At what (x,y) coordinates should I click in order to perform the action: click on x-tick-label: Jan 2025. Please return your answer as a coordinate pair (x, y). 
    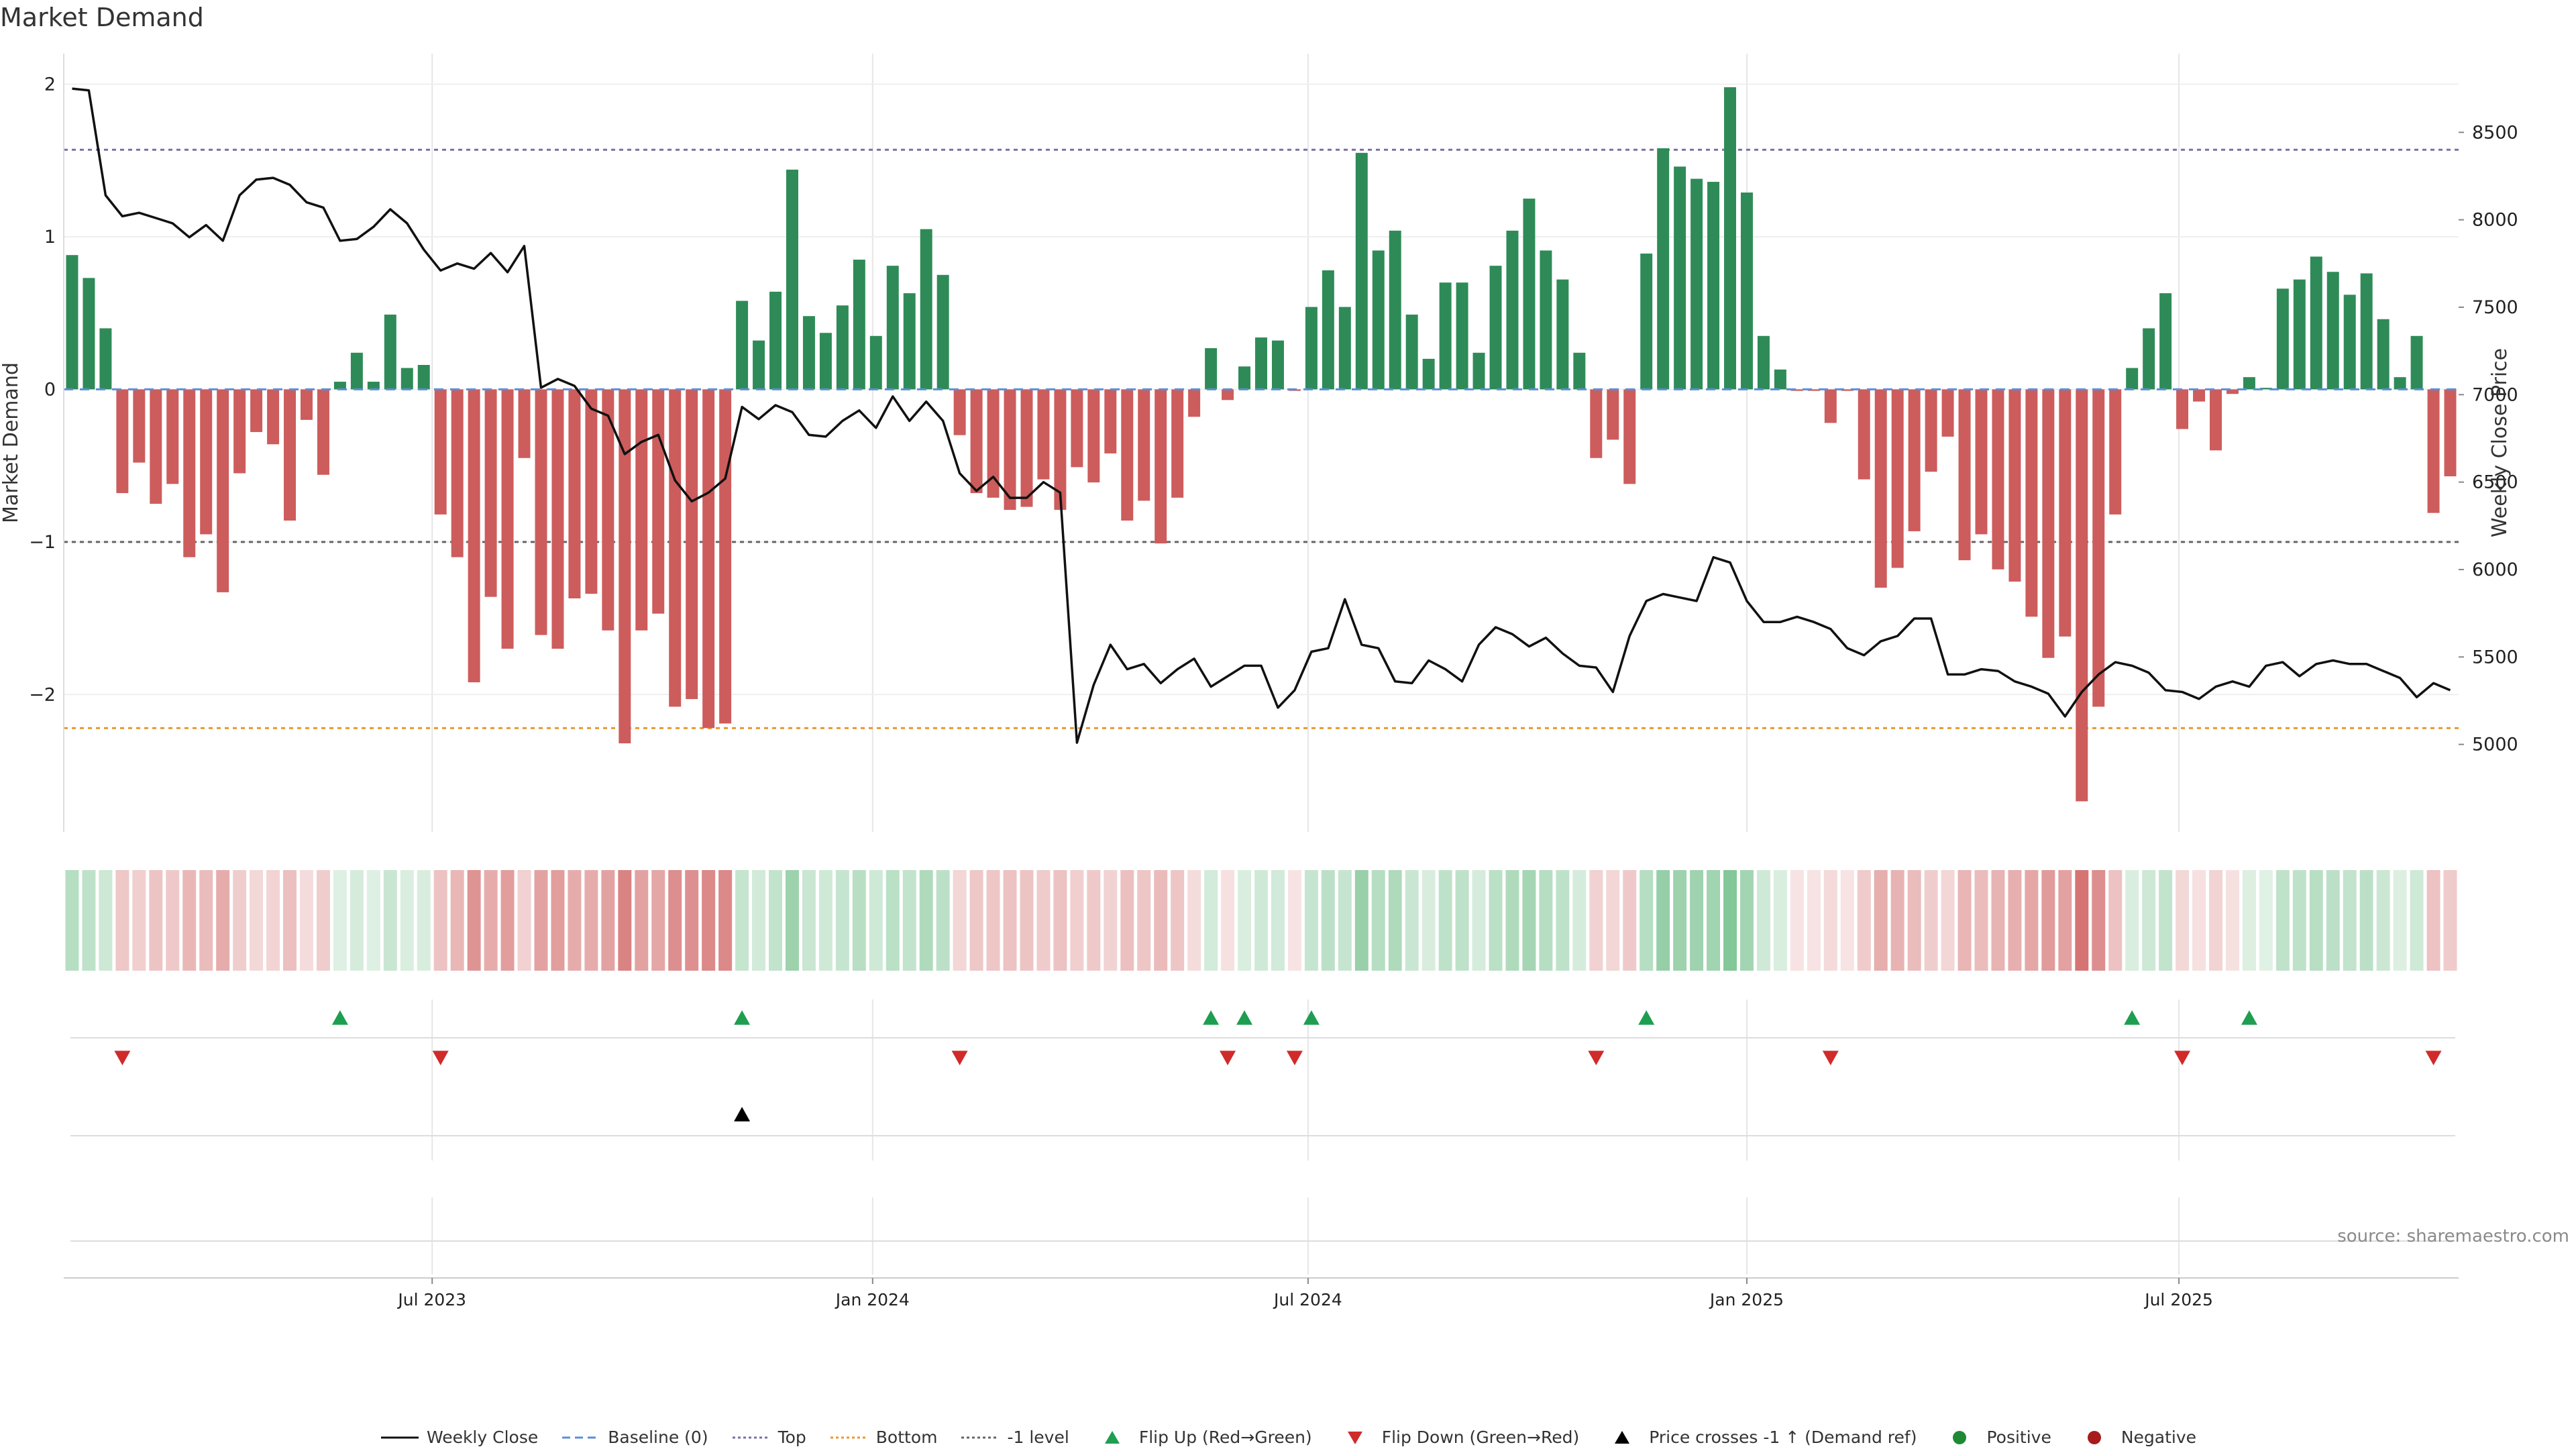
    Looking at the image, I should click on (1746, 1299).